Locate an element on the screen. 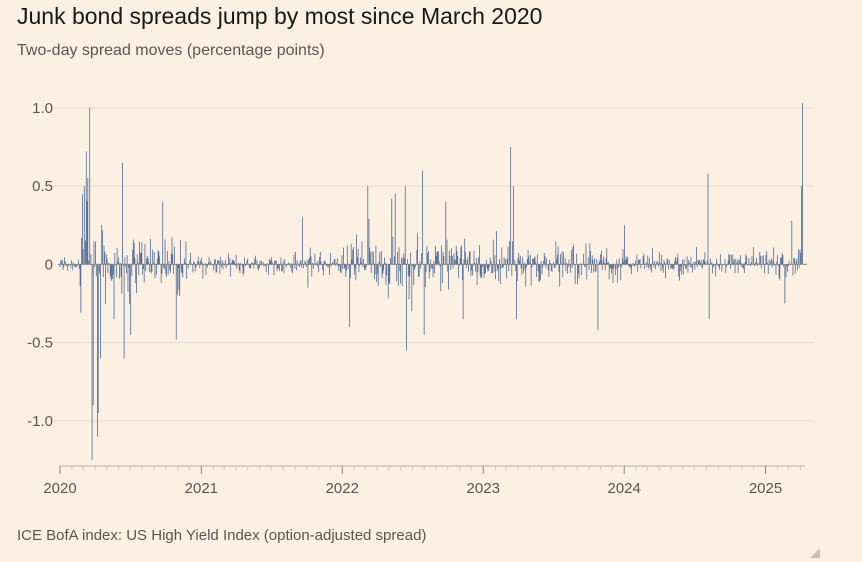 The height and width of the screenshot is (562, 862). x-tick-label: 2024 is located at coordinates (624, 488).